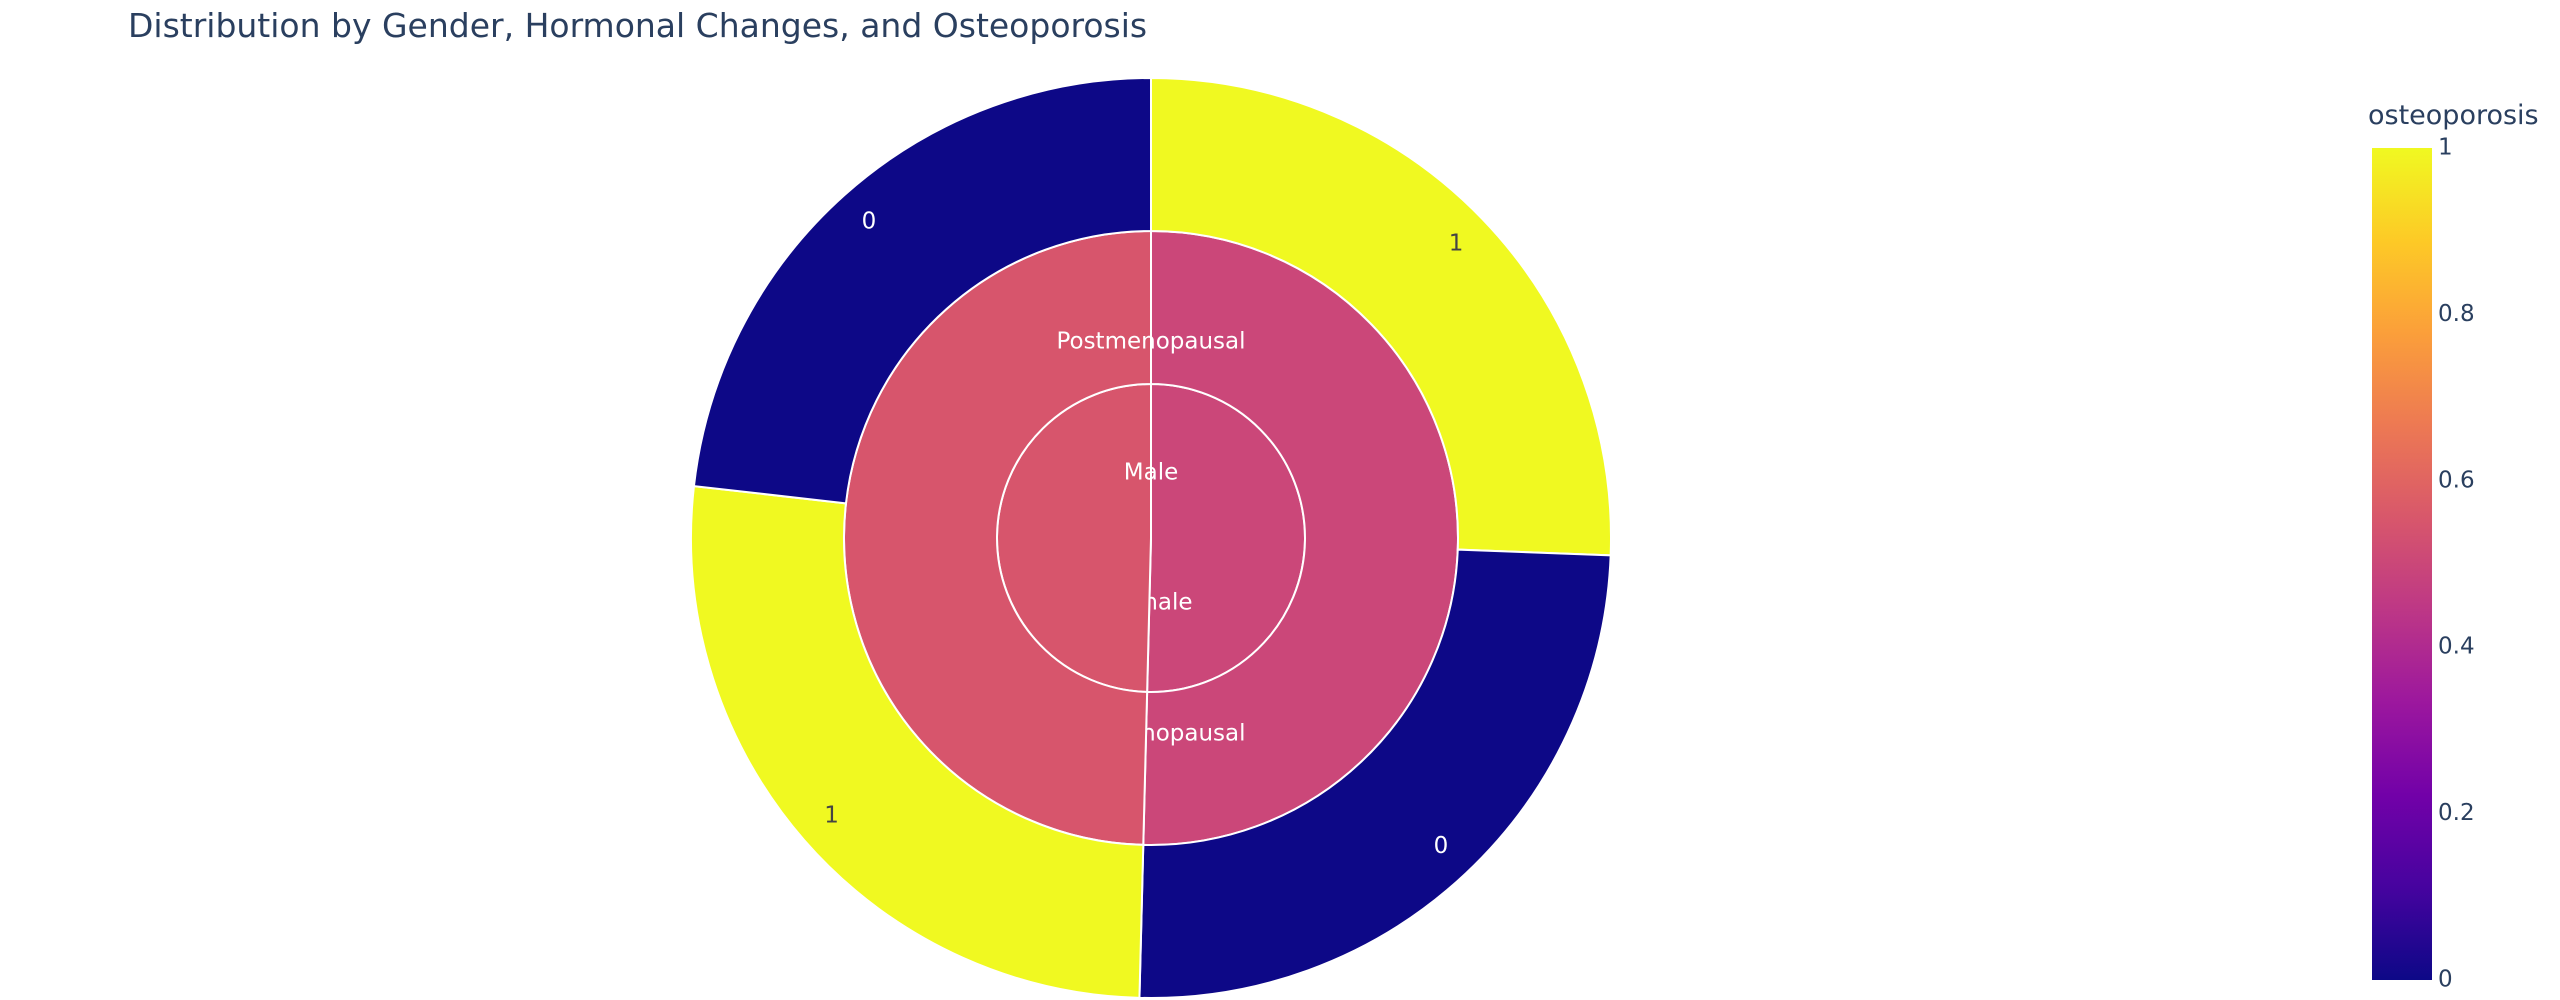 The image size is (2560, 1000). Describe the element at coordinates (2402, 564) in the screenshot. I see `colorbar-gradient` at that location.